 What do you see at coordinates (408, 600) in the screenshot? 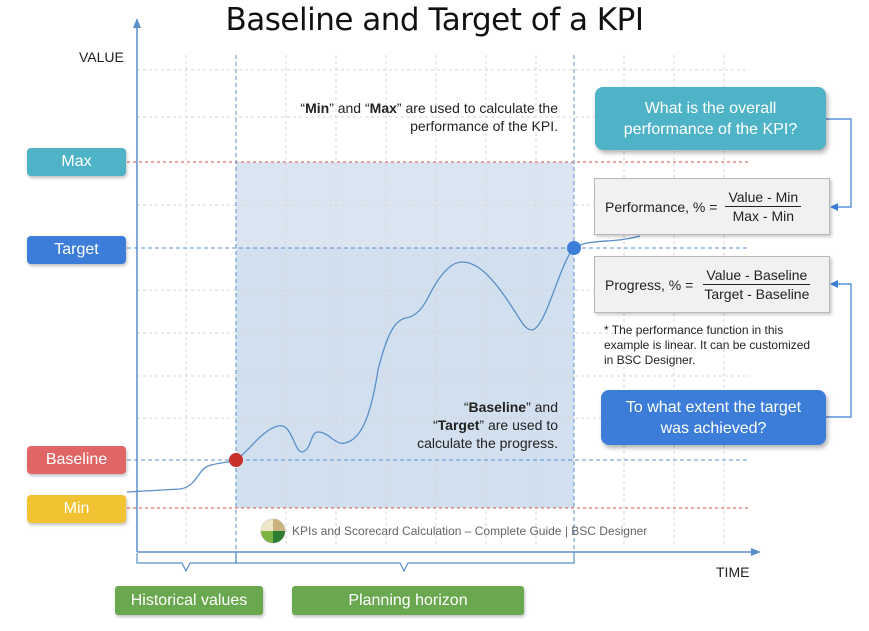
I see `planning-horizon-badge: Planning horizon` at bounding box center [408, 600].